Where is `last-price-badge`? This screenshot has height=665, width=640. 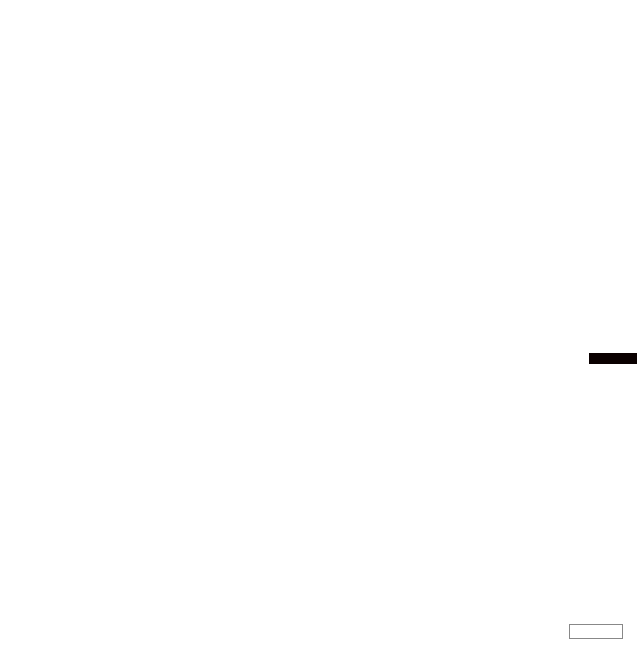 last-price-badge is located at coordinates (613, 358).